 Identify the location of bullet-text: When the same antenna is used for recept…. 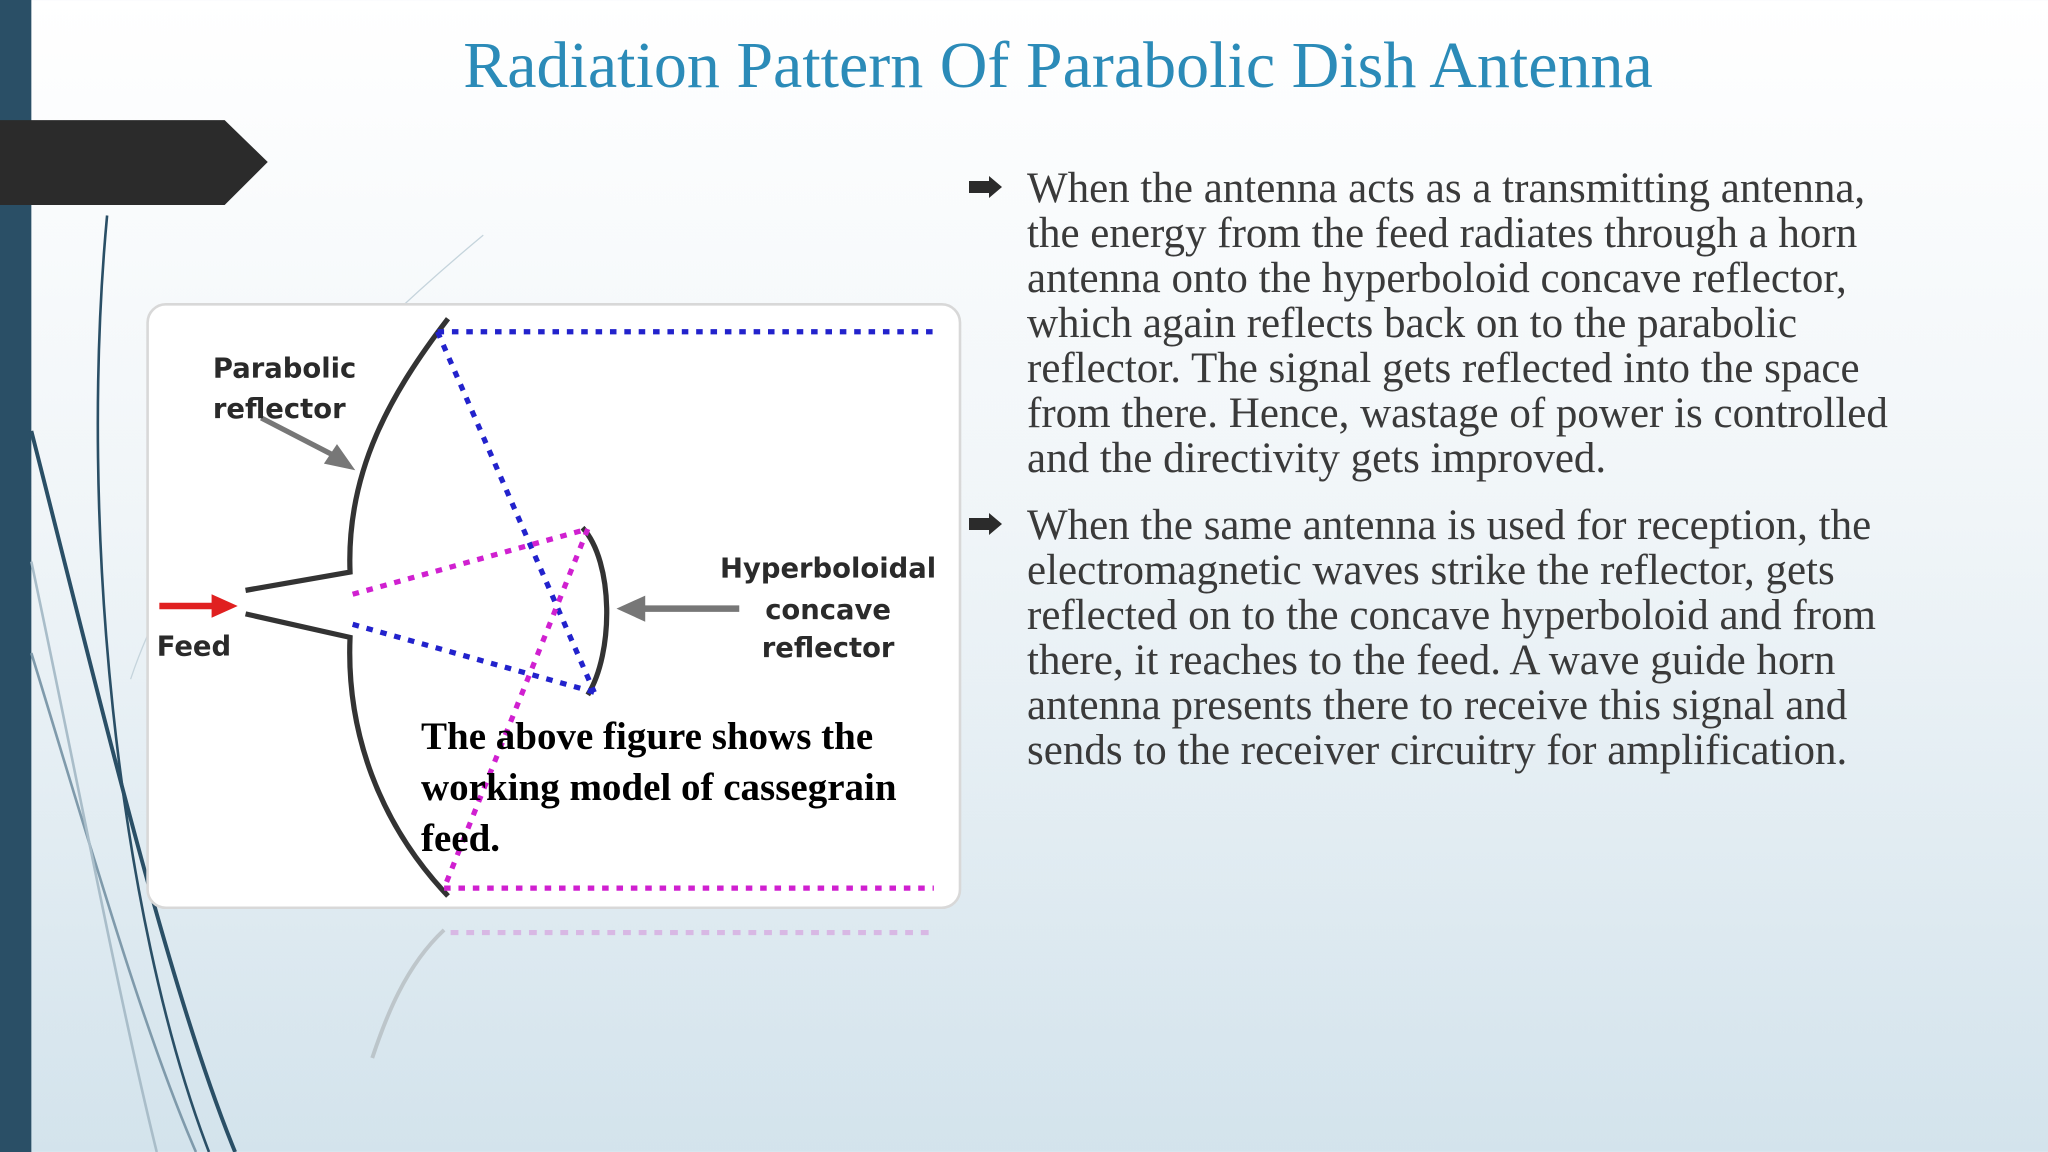
(1451, 638).